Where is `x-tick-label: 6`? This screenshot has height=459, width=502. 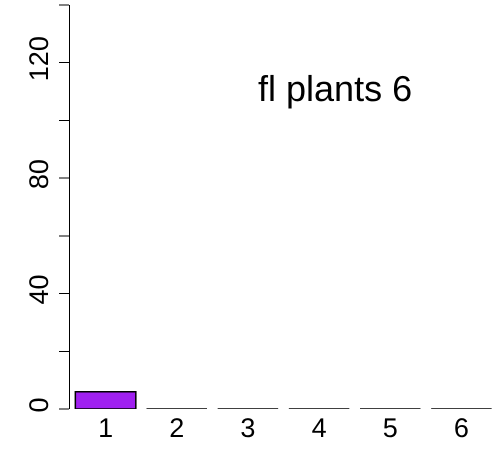
x-tick-label: 6 is located at coordinates (461, 428).